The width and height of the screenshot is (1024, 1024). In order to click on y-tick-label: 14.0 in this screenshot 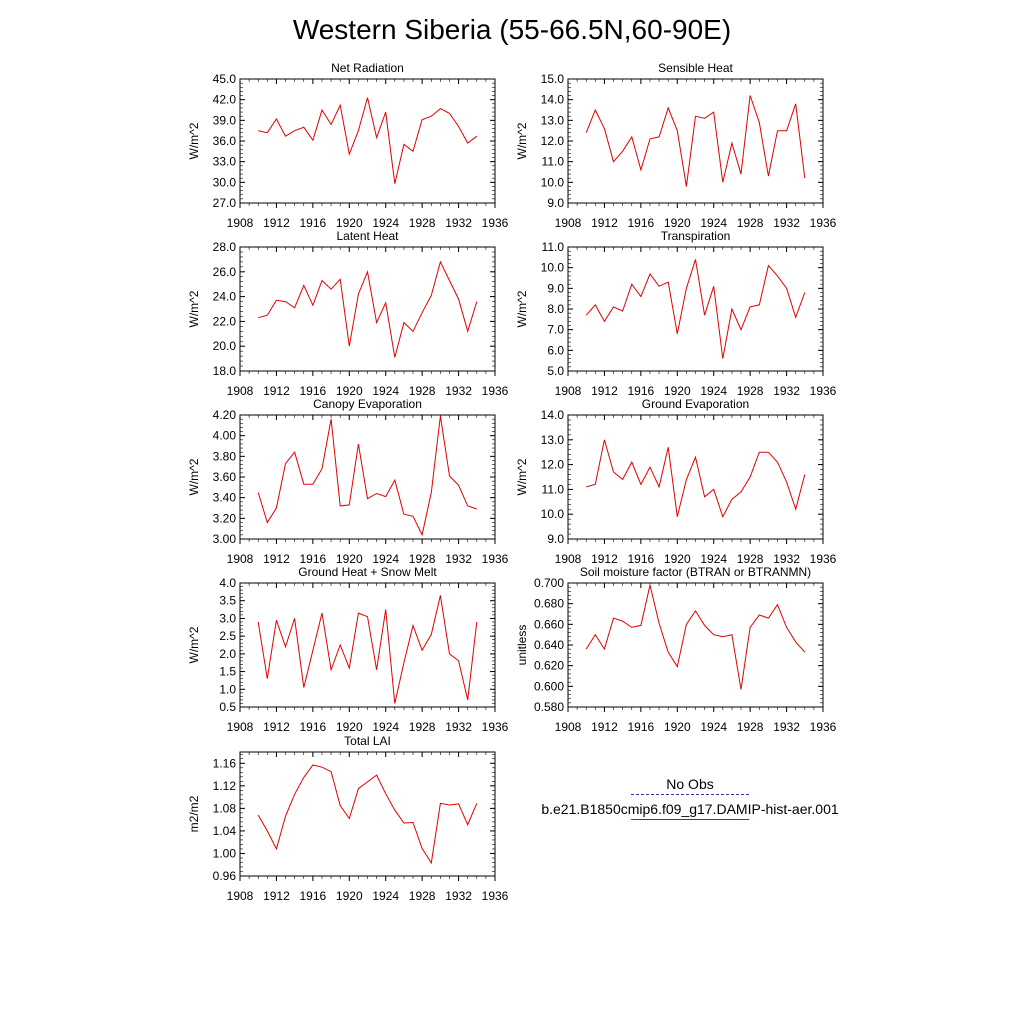, I will do `click(553, 100)`.